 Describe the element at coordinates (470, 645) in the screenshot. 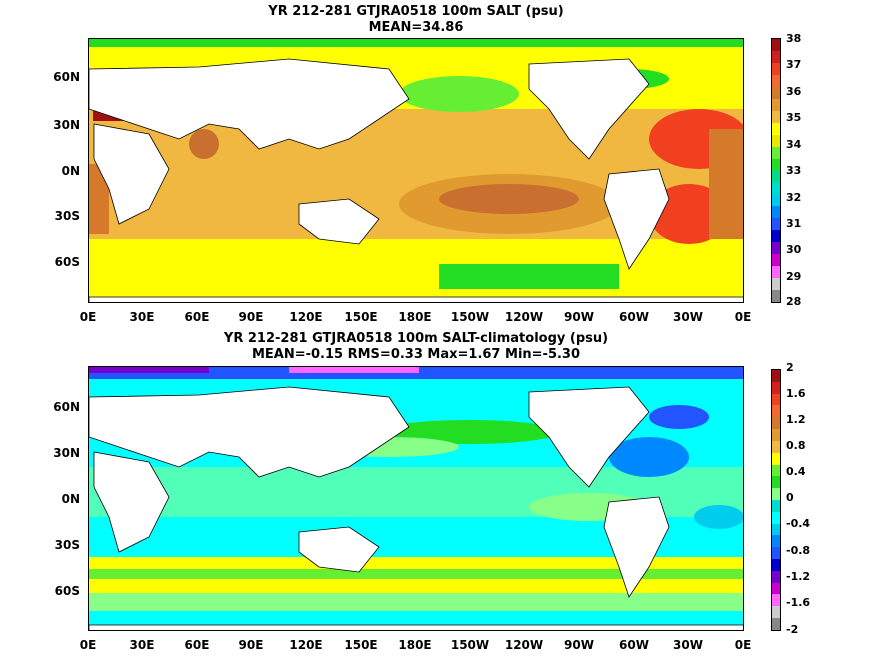

I see `bottom-lon-label: 150W` at that location.